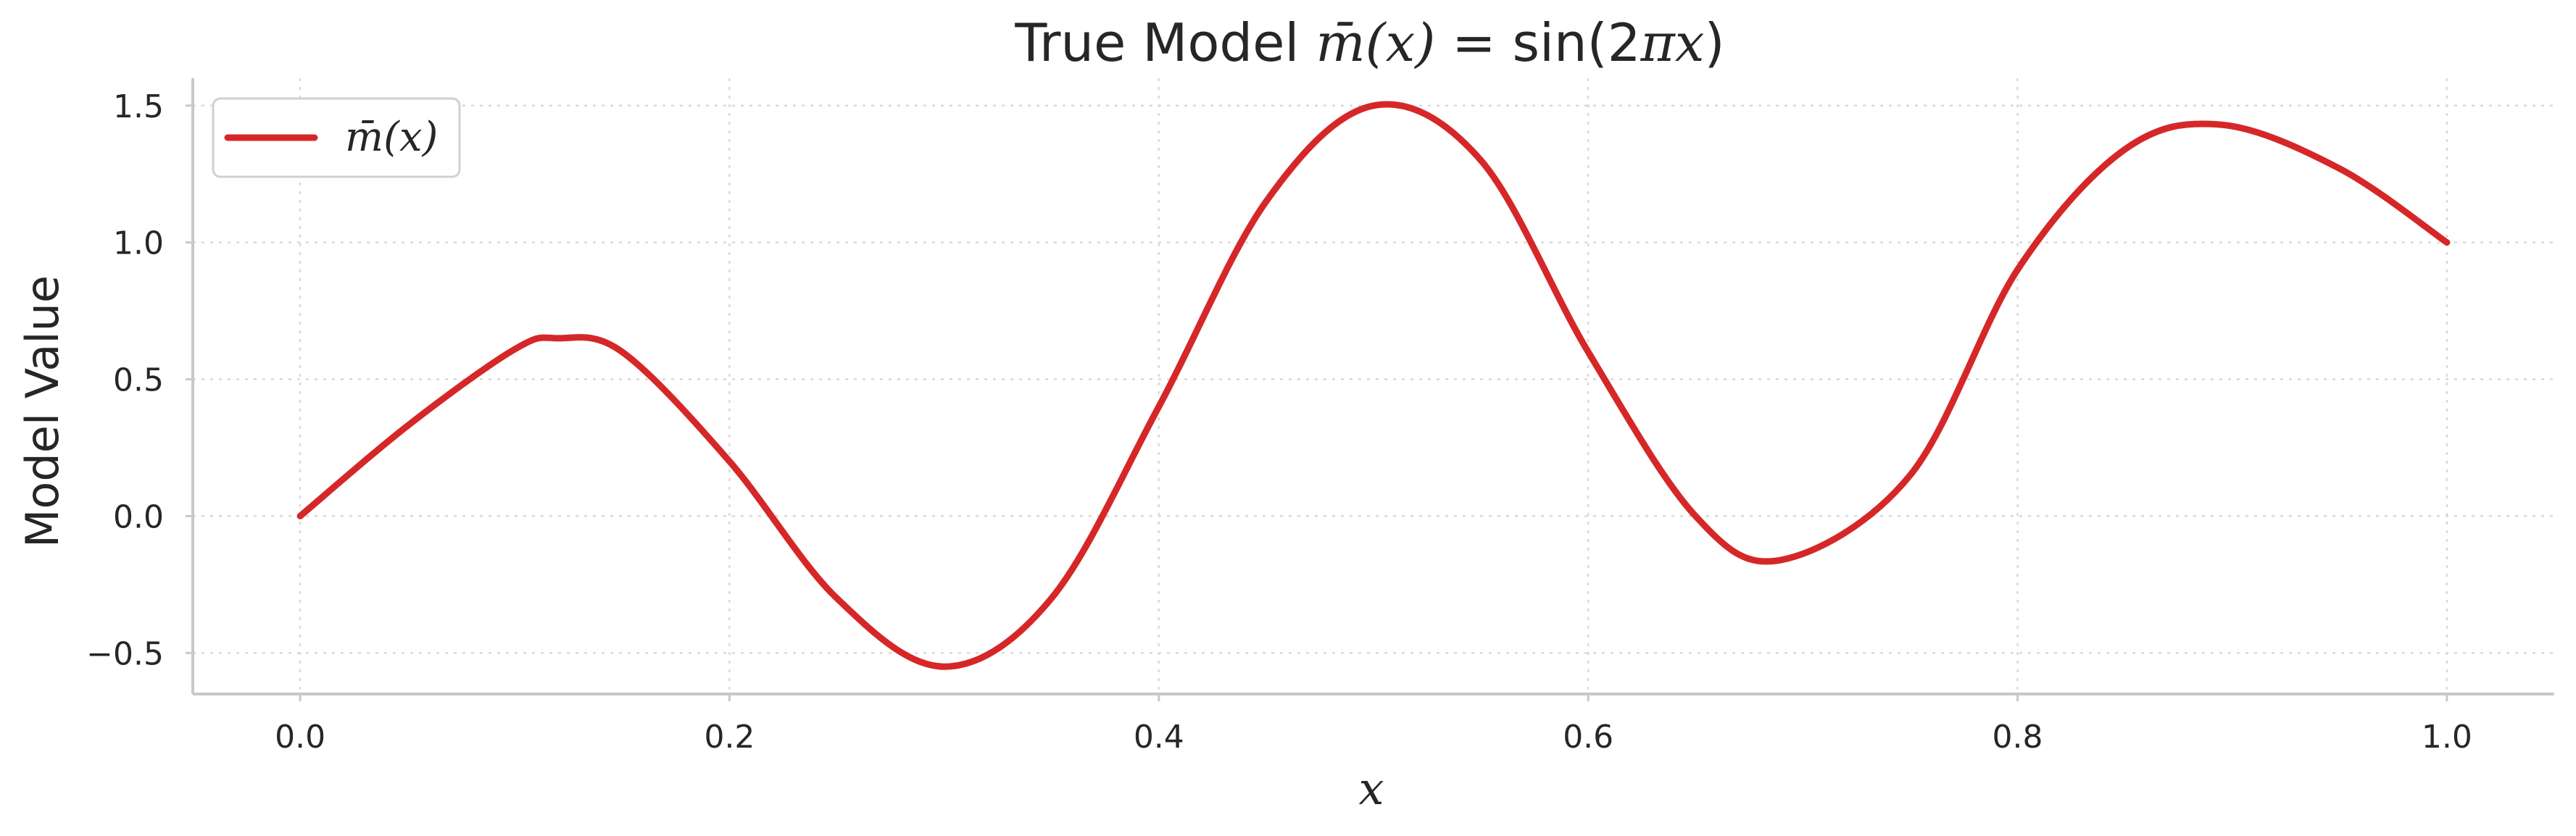 The height and width of the screenshot is (836, 2576). Describe the element at coordinates (1672, 42) in the screenshot. I see `chart-title-rhs-pi: πx` at that location.